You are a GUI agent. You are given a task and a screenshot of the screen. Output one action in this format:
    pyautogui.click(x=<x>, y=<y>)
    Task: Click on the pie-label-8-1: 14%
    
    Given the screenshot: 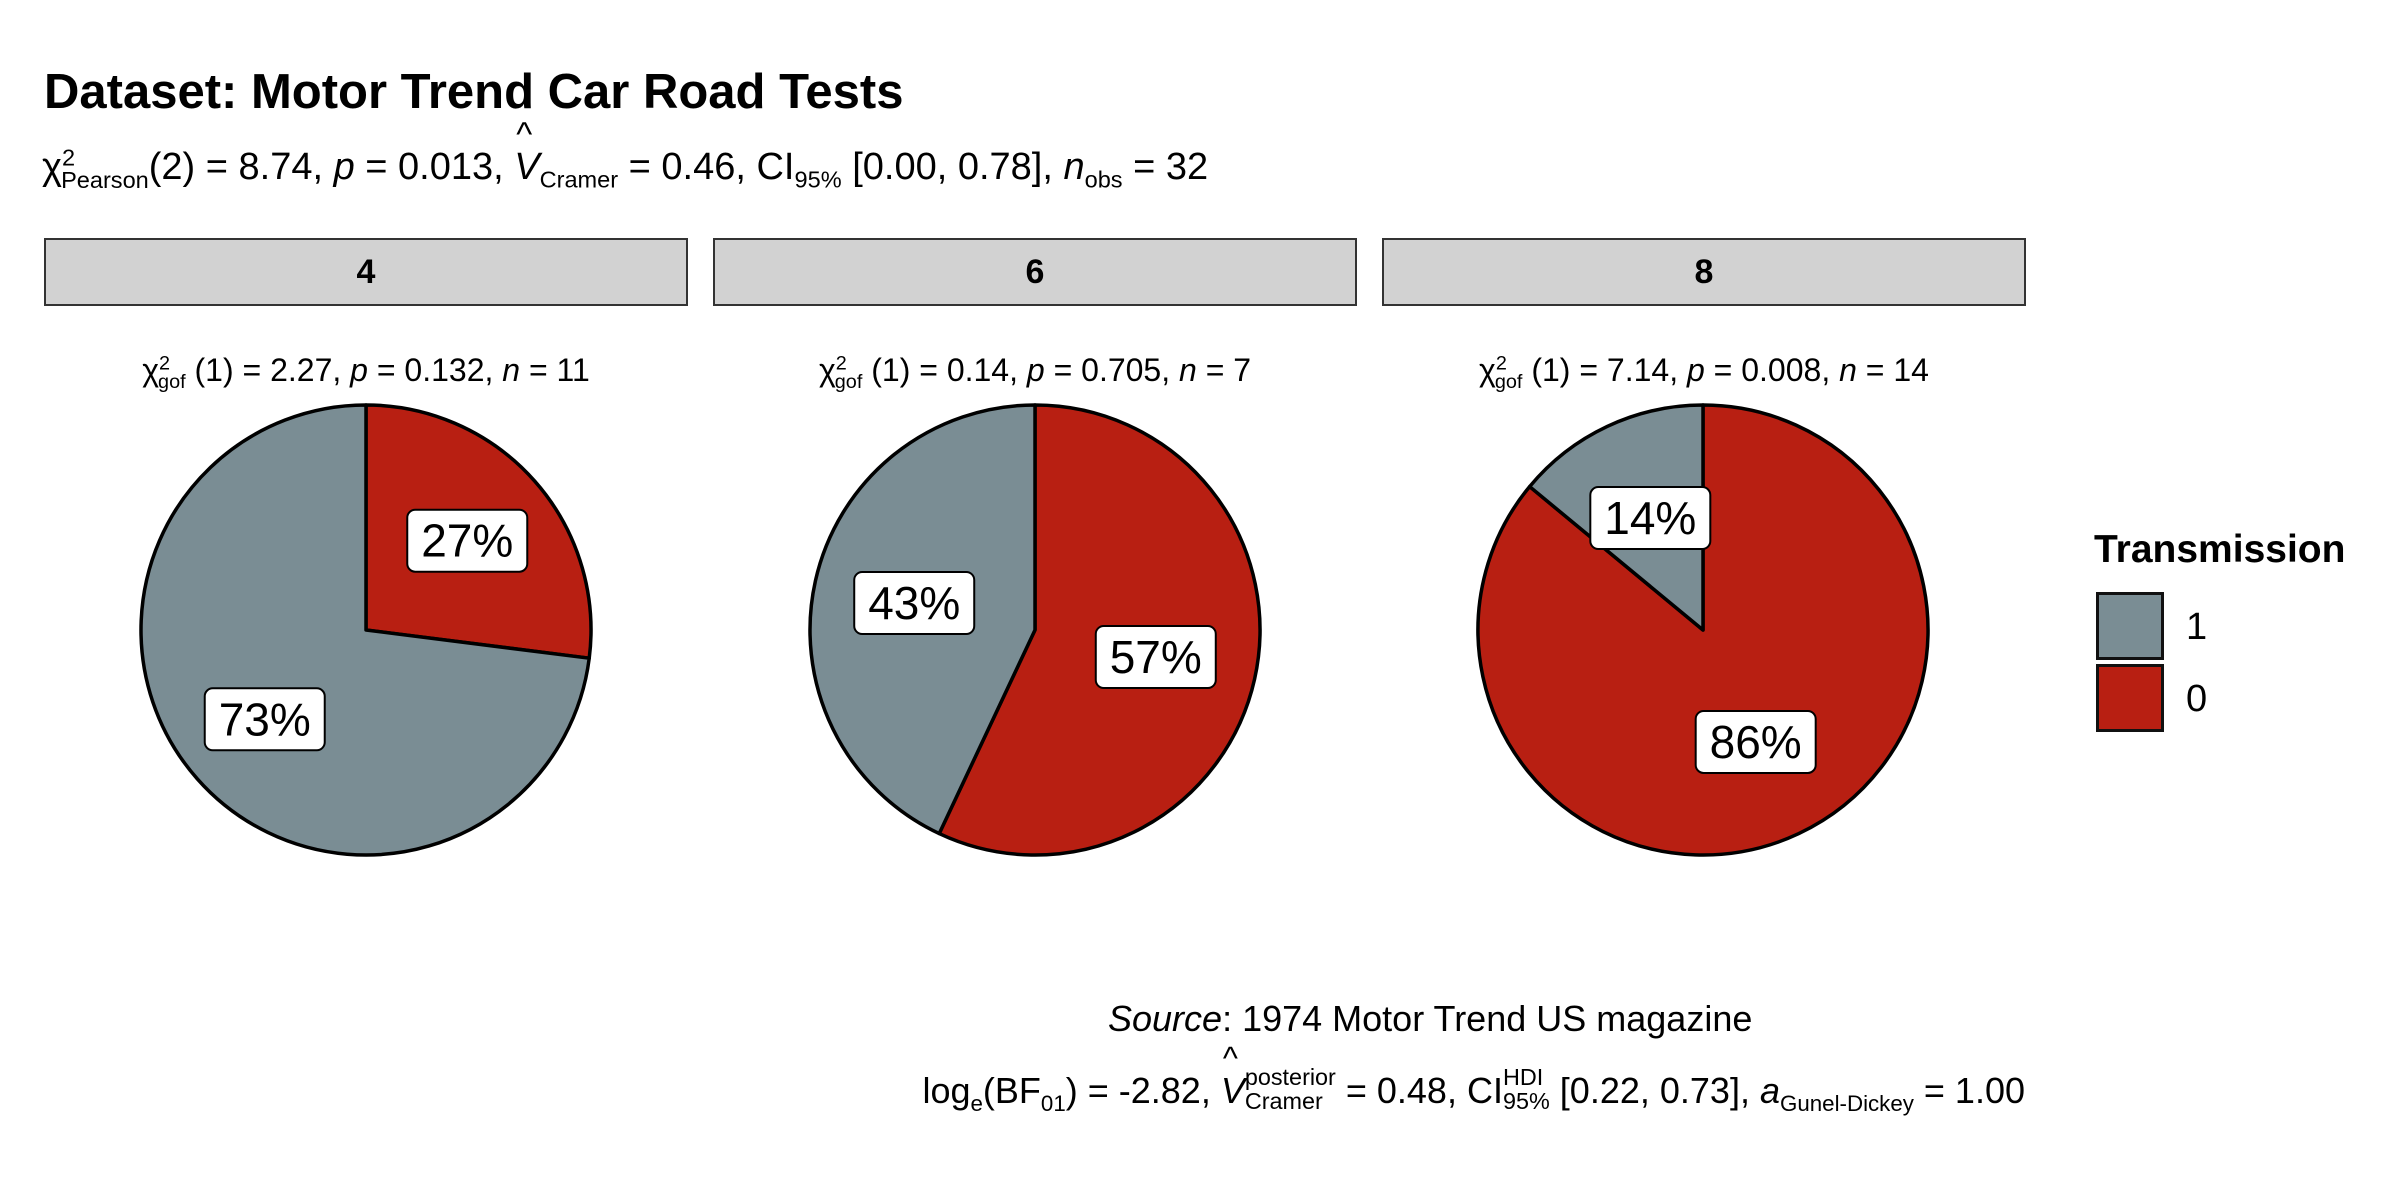 What is the action you would take?
    pyautogui.click(x=1650, y=518)
    